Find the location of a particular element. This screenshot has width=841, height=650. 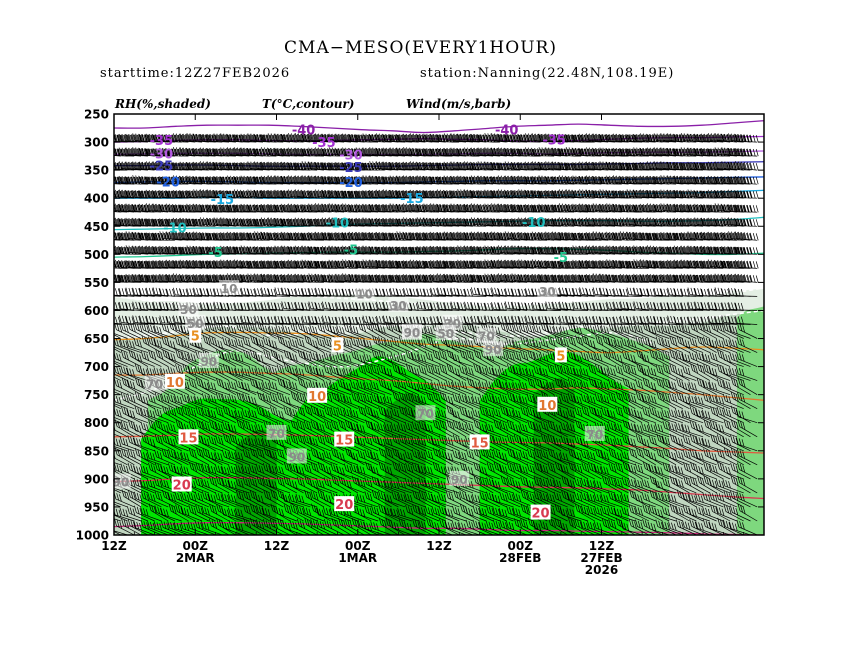

rh-label-17: 90 is located at coordinates (459, 480).